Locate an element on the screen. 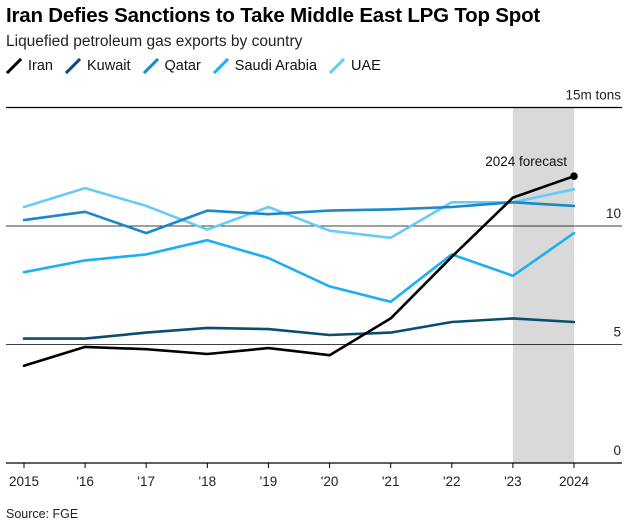 Image resolution: width=625 pixels, height=528 pixels. forecast-annotation: 2024 forecast is located at coordinates (526, 161).